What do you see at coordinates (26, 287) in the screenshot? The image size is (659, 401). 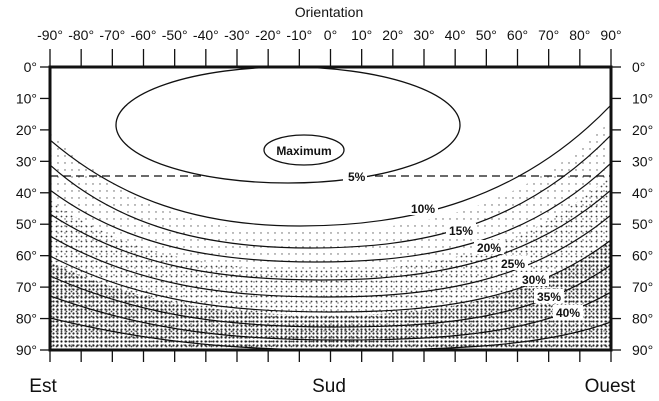 I see `y-tick-label-left: 70°` at bounding box center [26, 287].